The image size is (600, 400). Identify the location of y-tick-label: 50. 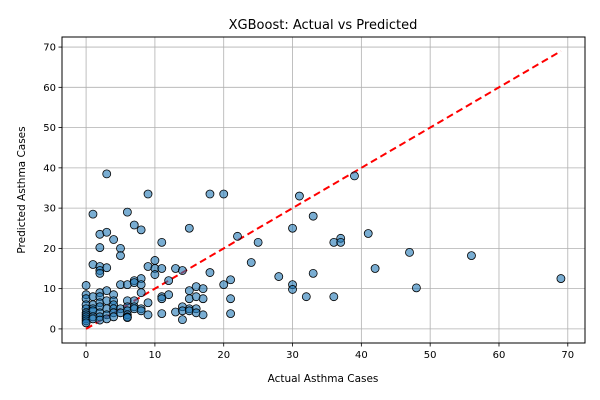
(49, 128).